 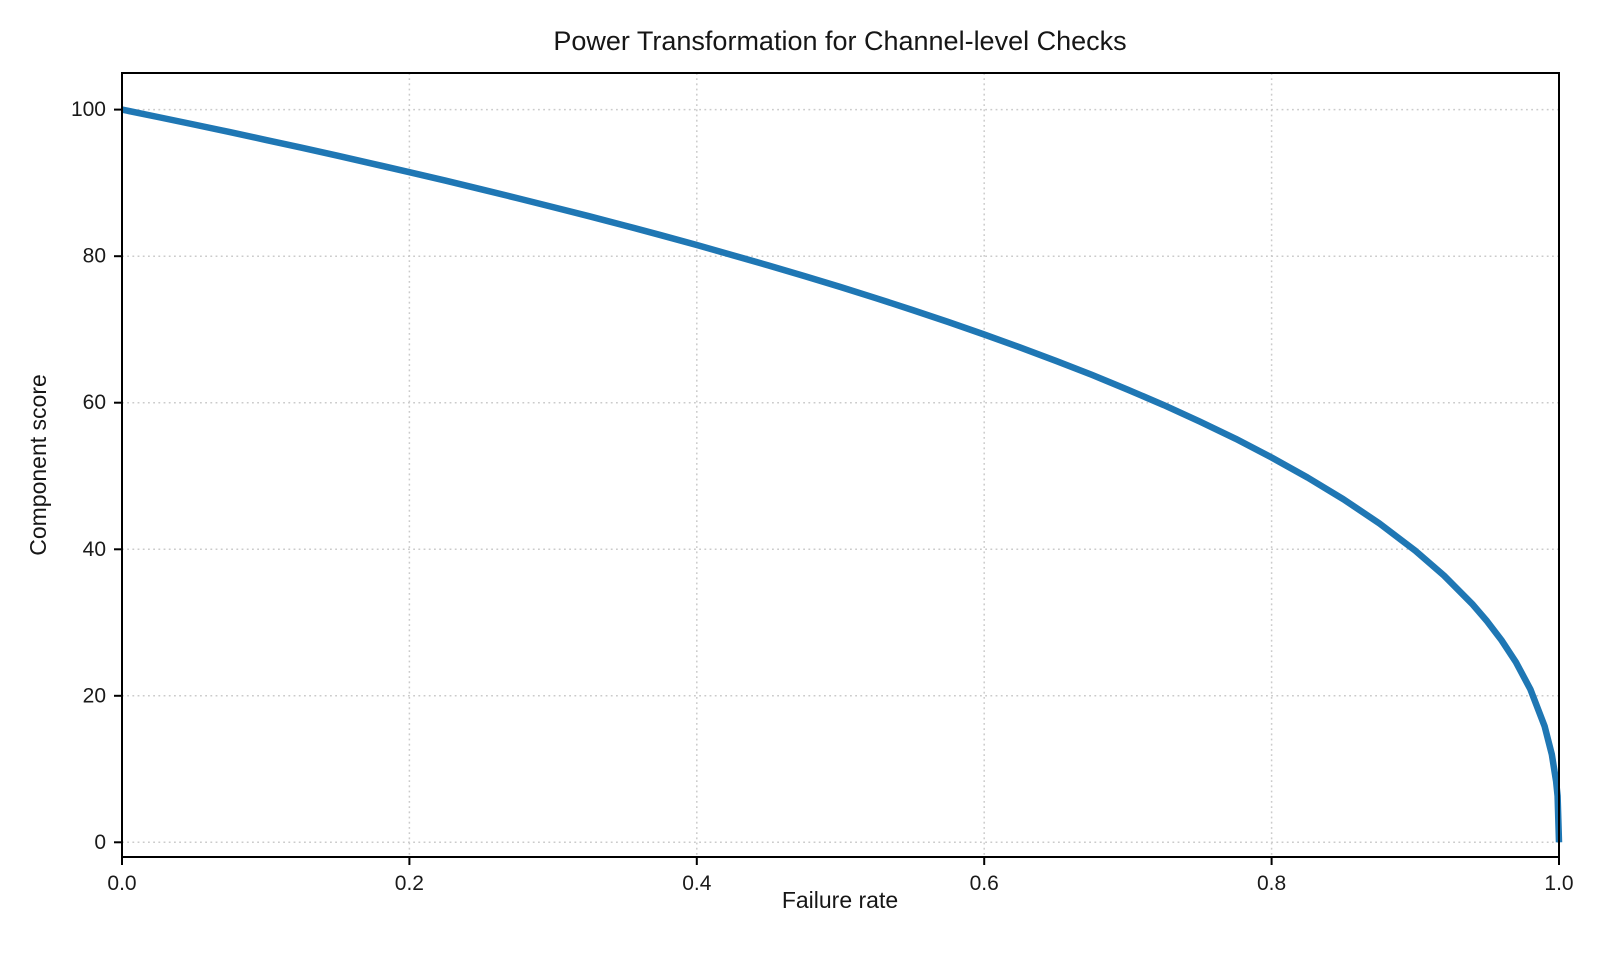 What do you see at coordinates (88, 109) in the screenshot?
I see `y-tick-label: 100` at bounding box center [88, 109].